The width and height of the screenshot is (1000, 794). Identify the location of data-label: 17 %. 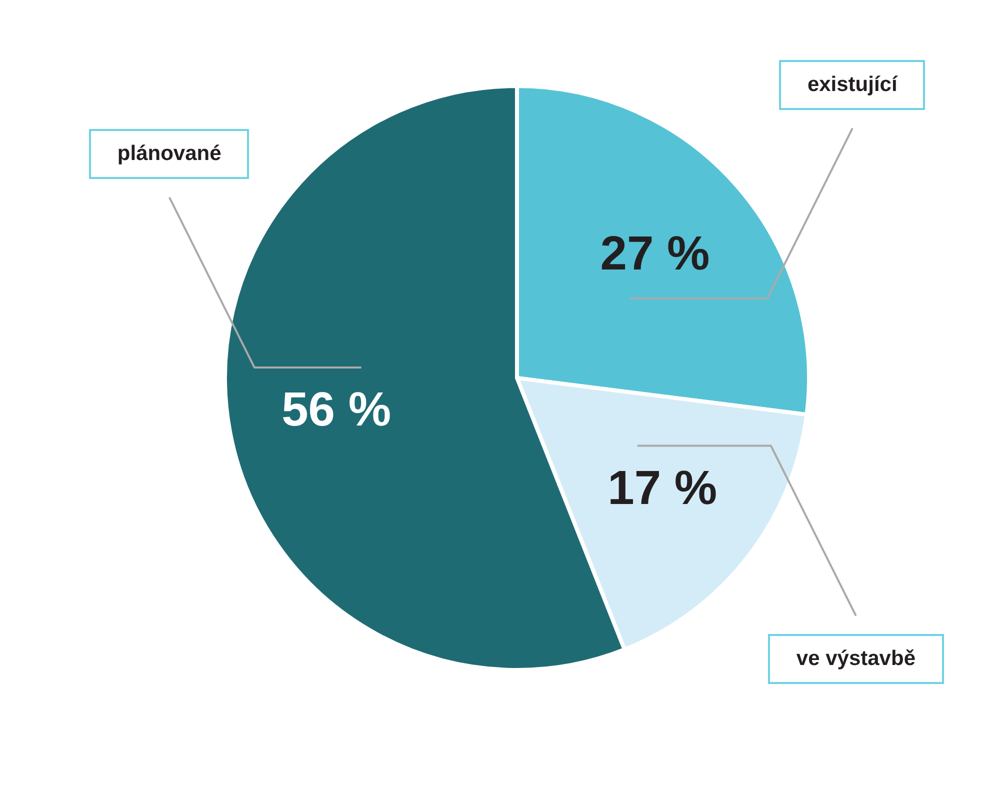
(663, 488).